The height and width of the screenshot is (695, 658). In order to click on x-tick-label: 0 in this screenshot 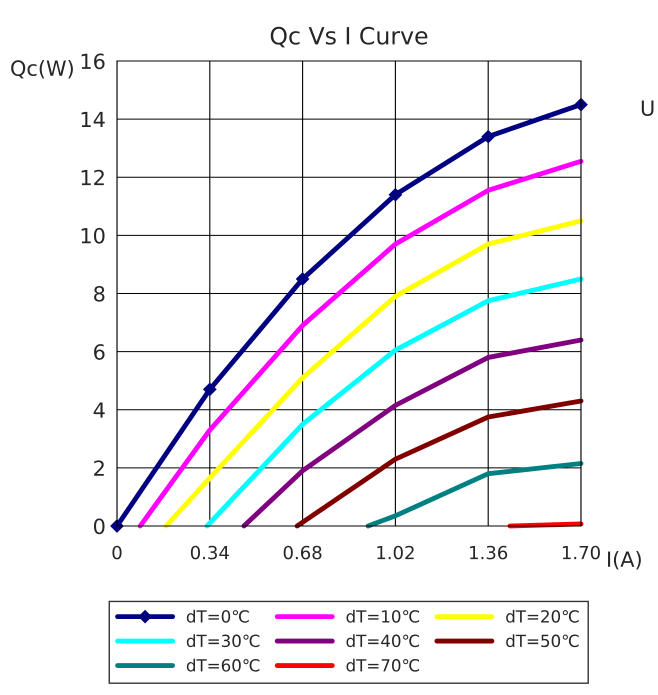, I will do `click(117, 553)`.